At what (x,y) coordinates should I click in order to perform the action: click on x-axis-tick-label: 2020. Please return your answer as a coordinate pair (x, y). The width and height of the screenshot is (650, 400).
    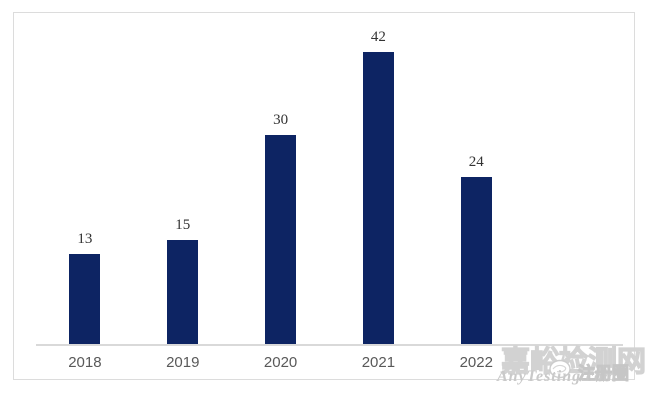
    Looking at the image, I should click on (280, 362).